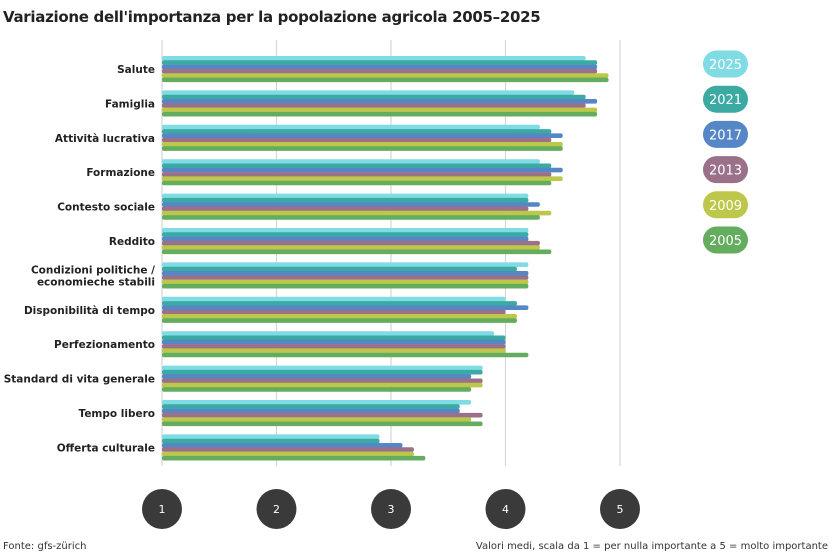 This screenshot has width=836, height=553. Describe the element at coordinates (106, 208) in the screenshot. I see `category-label: Contesto sociale` at that location.